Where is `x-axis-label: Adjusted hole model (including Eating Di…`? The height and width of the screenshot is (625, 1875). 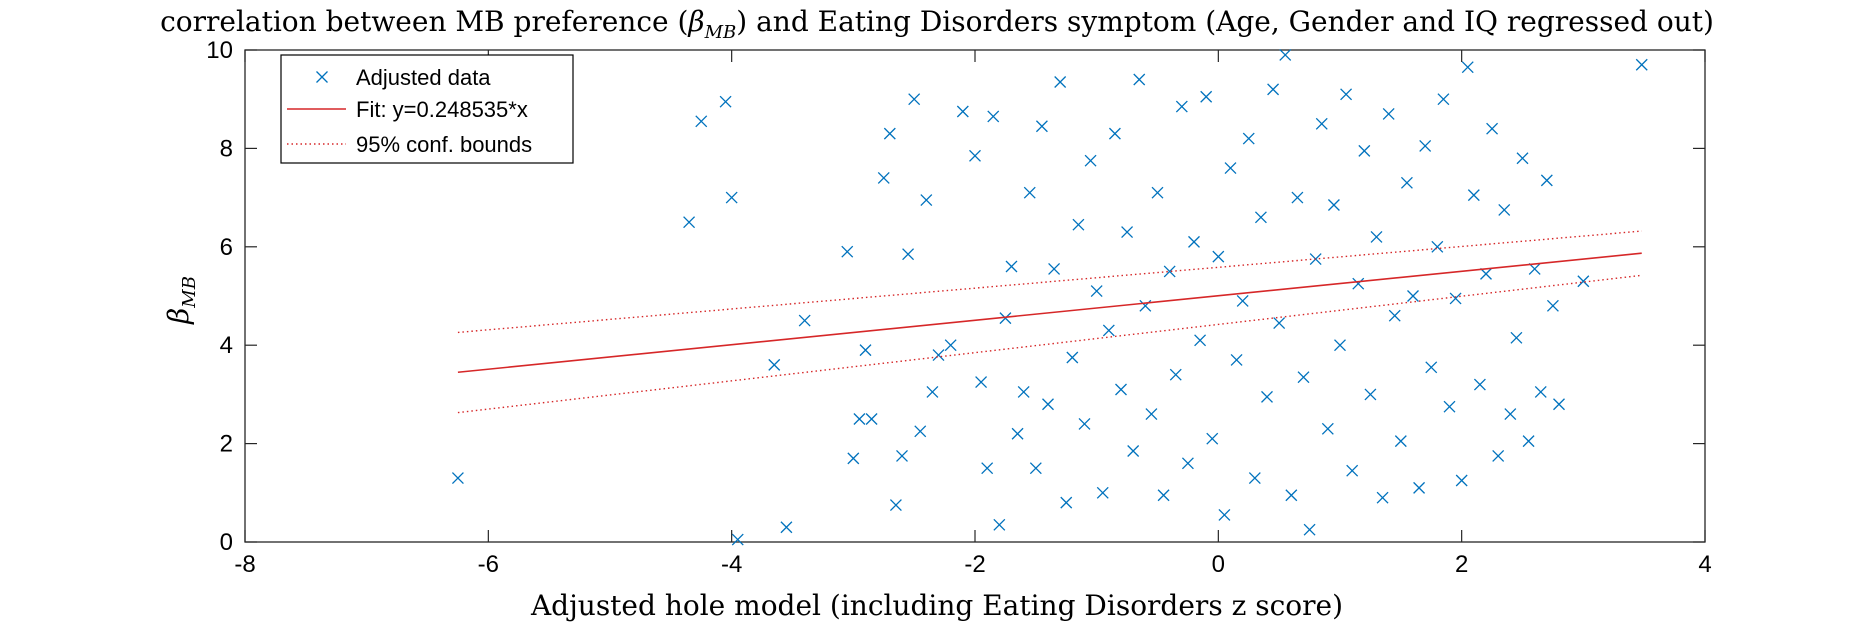
x-axis-label: Adjusted hole model (including Eating Di… is located at coordinates (936, 605).